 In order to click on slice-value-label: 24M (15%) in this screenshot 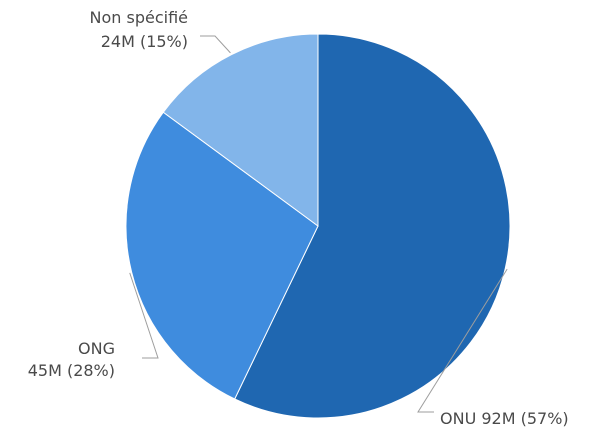, I will do `click(144, 41)`.